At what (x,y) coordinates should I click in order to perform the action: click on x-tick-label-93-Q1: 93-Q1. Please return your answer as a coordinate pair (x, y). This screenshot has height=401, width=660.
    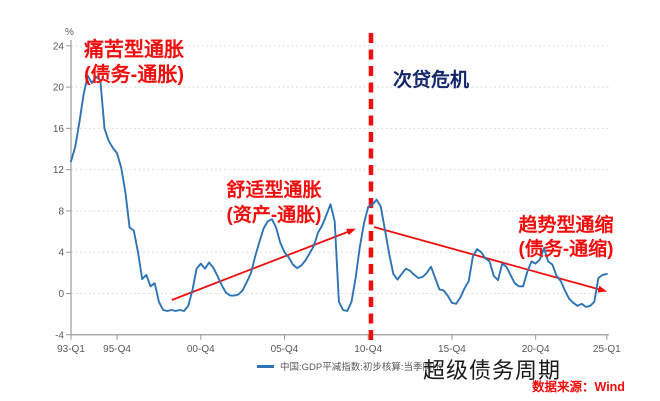
    Looking at the image, I should click on (71, 349).